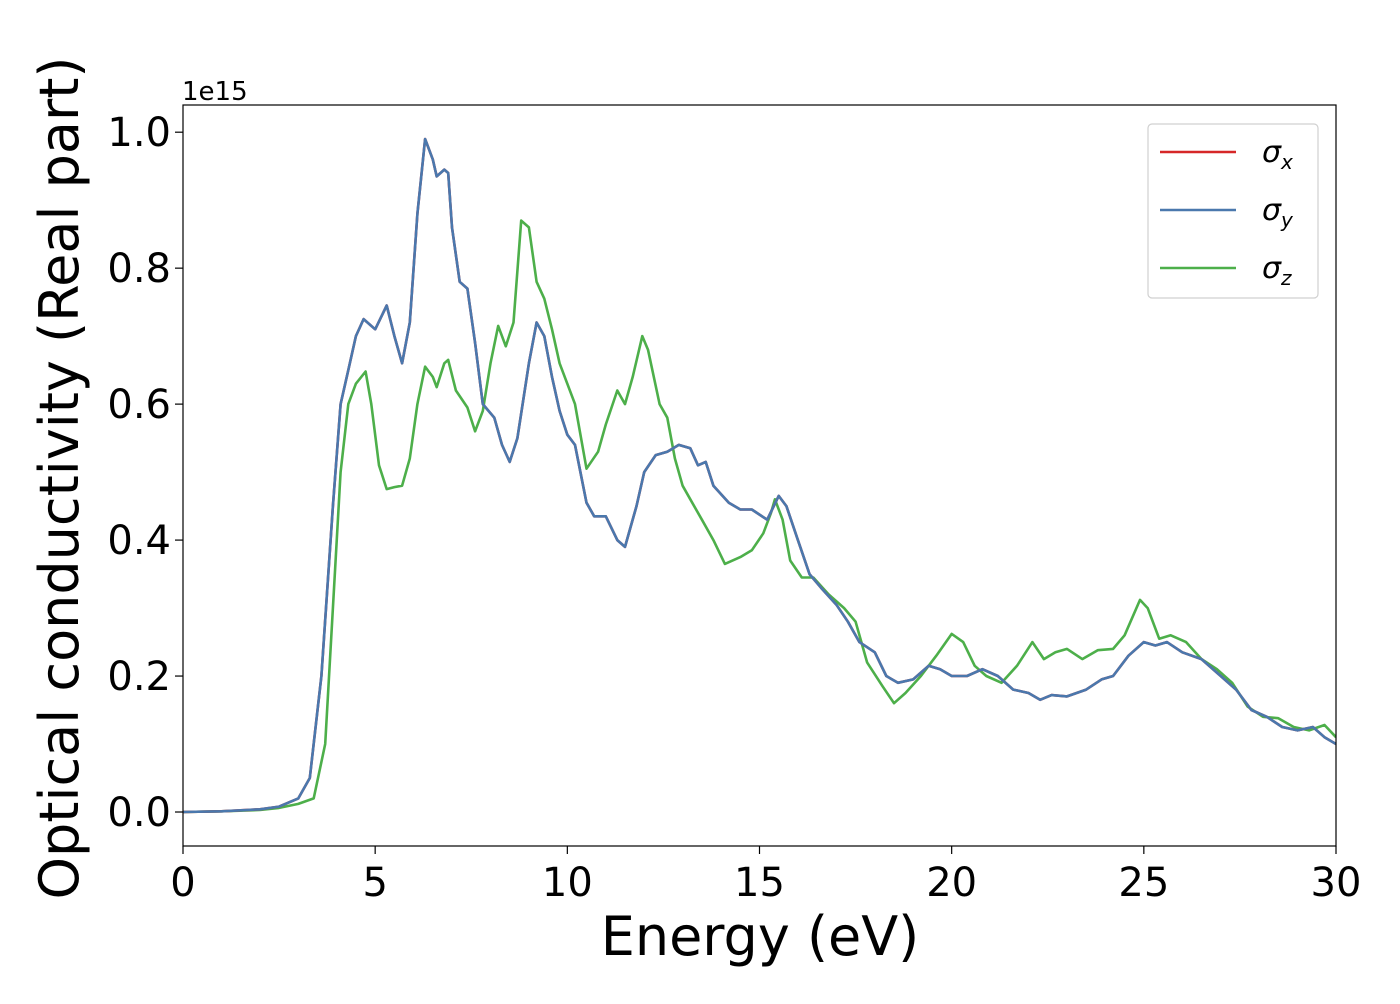  What do you see at coordinates (139, 813) in the screenshot?
I see `y-tick-label: 0.0` at bounding box center [139, 813].